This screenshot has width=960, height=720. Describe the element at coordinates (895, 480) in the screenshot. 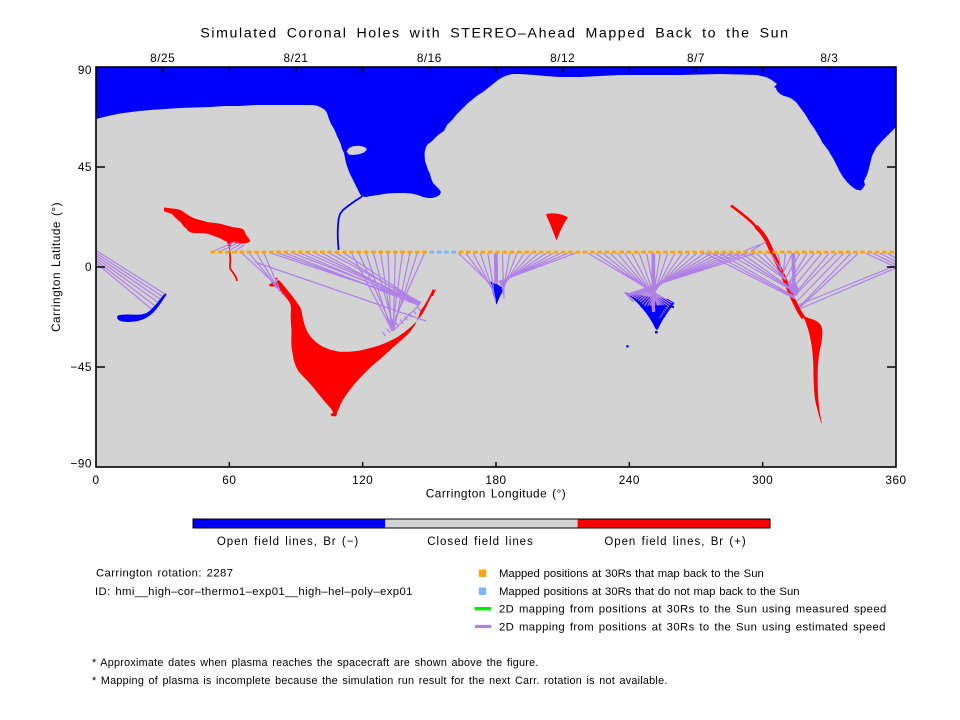

I see `svg-text: 360` at that location.